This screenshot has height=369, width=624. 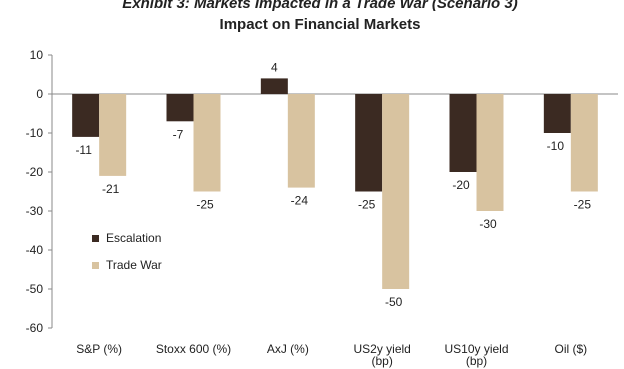 I want to click on data-label-escalation: -7, so click(x=178, y=134).